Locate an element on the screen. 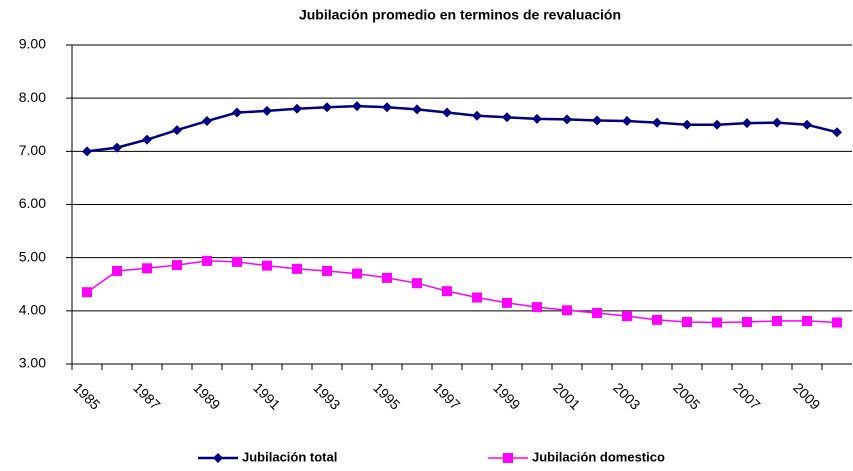  x-tick-label: 1985 is located at coordinates (86, 395).